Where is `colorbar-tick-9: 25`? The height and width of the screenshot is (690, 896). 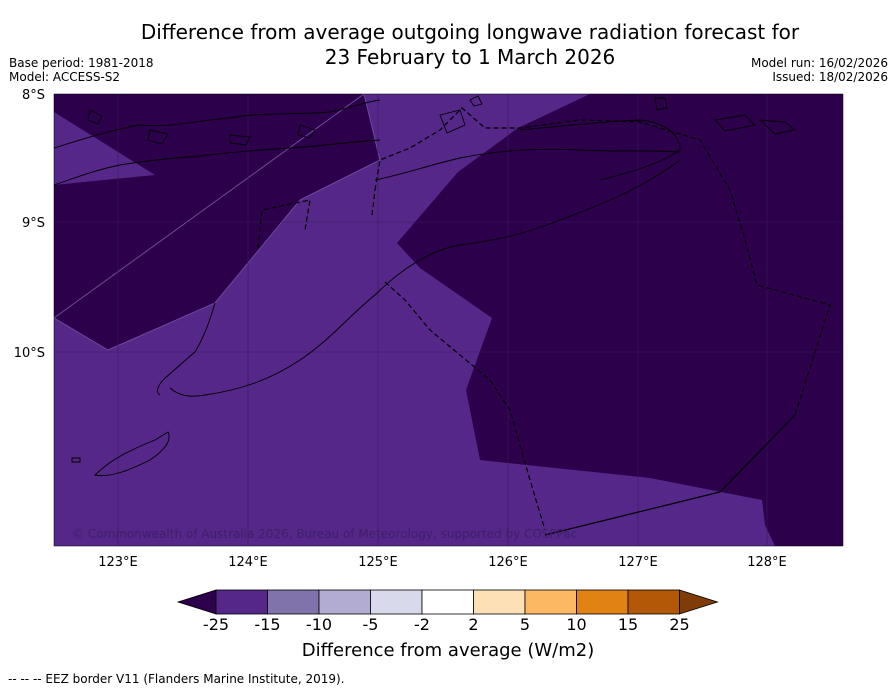 colorbar-tick-9: 25 is located at coordinates (679, 624).